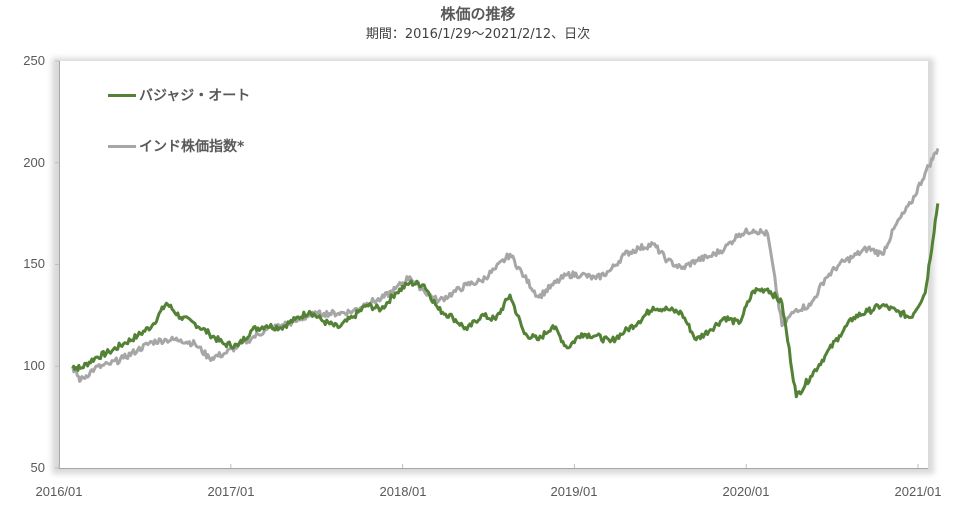 The height and width of the screenshot is (510, 956). I want to click on x-tick-label: 2020/01, so click(746, 491).